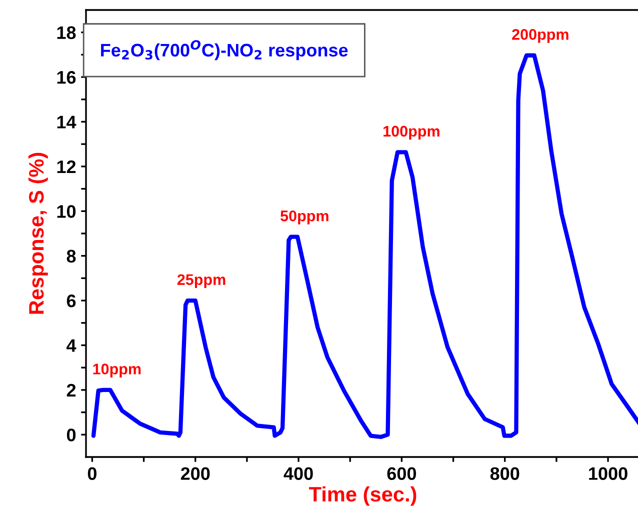 This screenshot has height=526, width=638. I want to click on y-tick-label: 12, so click(66, 166).